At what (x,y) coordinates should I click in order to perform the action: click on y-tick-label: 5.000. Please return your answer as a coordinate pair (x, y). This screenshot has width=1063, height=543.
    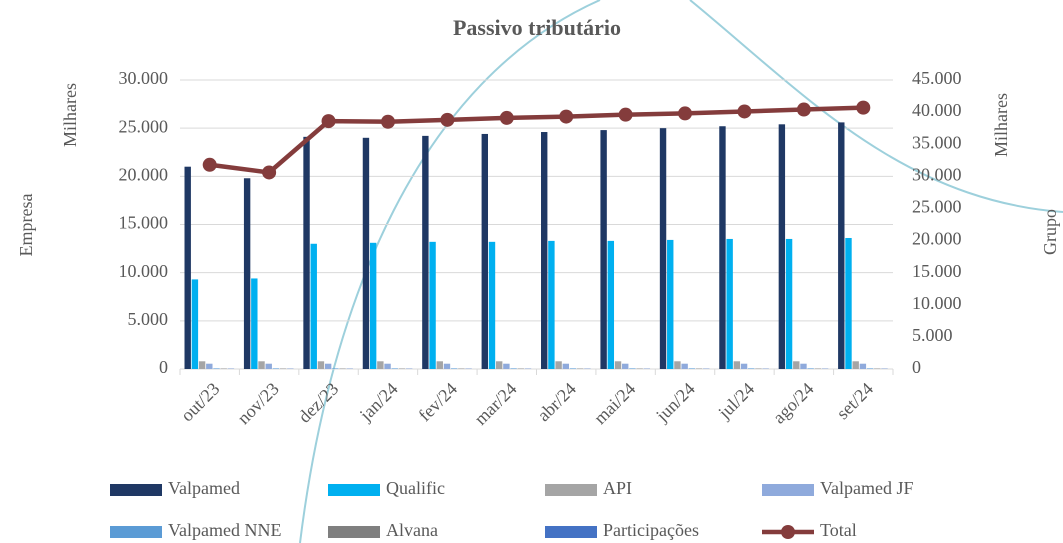
    Looking at the image, I should click on (148, 319).